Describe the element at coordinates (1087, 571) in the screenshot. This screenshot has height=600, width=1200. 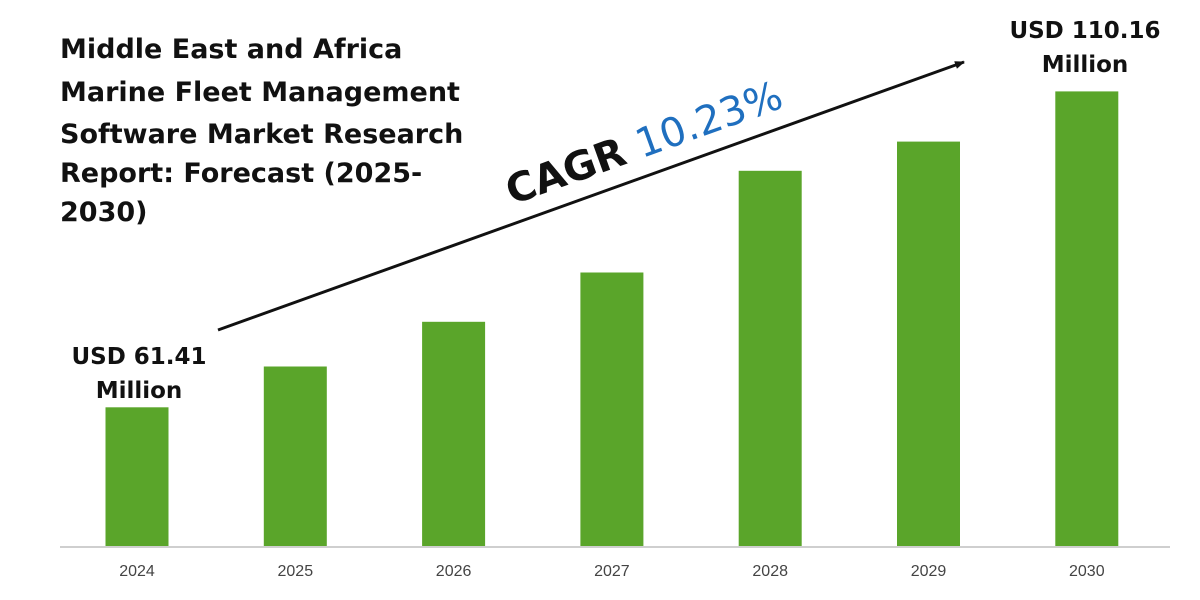
I see `x-tick-label-2030: 2030` at that location.